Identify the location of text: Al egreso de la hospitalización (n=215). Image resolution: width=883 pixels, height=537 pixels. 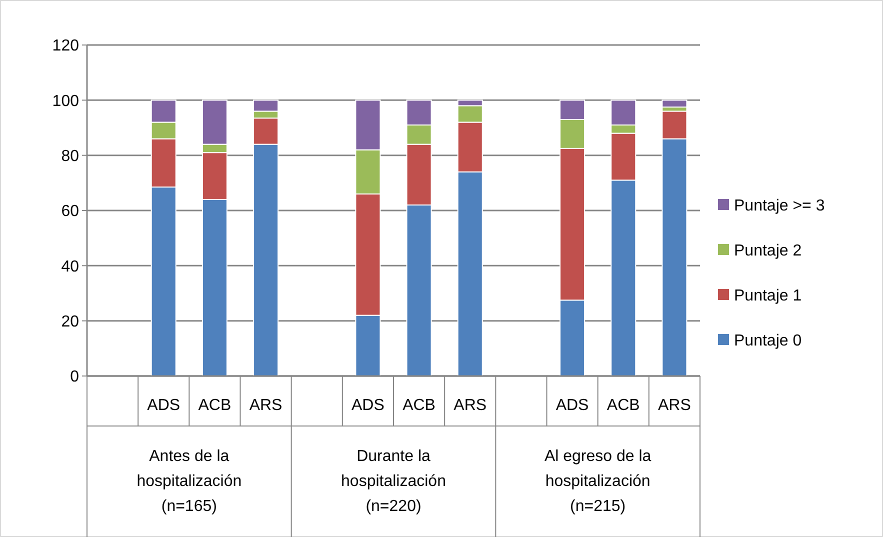
(598, 481).